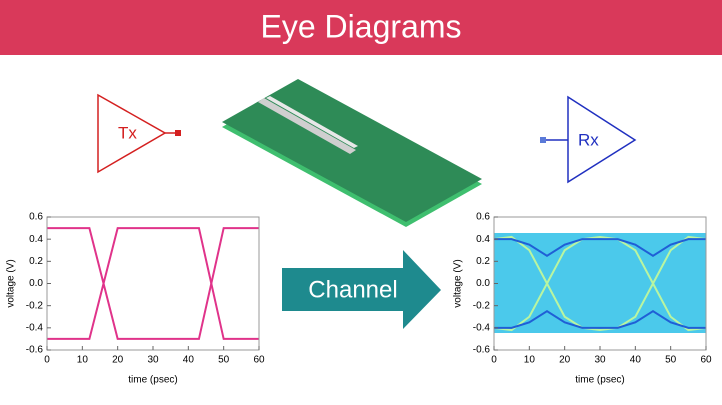  I want to click on slide-title: Eye Diagrams, so click(361, 26).